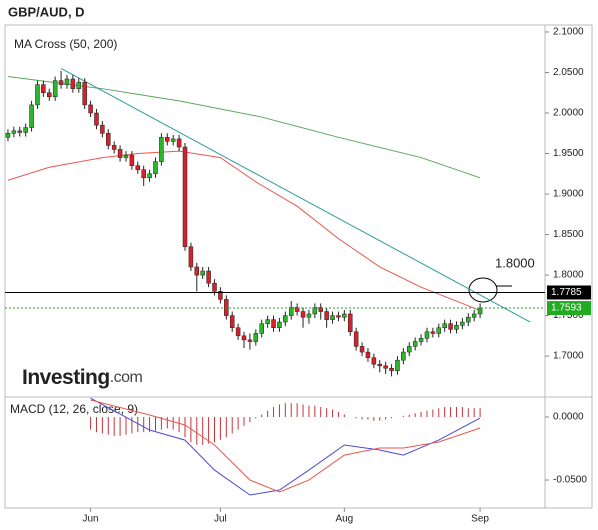 Image resolution: width=598 pixels, height=530 pixels. Describe the element at coordinates (66, 377) in the screenshot. I see `brand: Investing` at that location.